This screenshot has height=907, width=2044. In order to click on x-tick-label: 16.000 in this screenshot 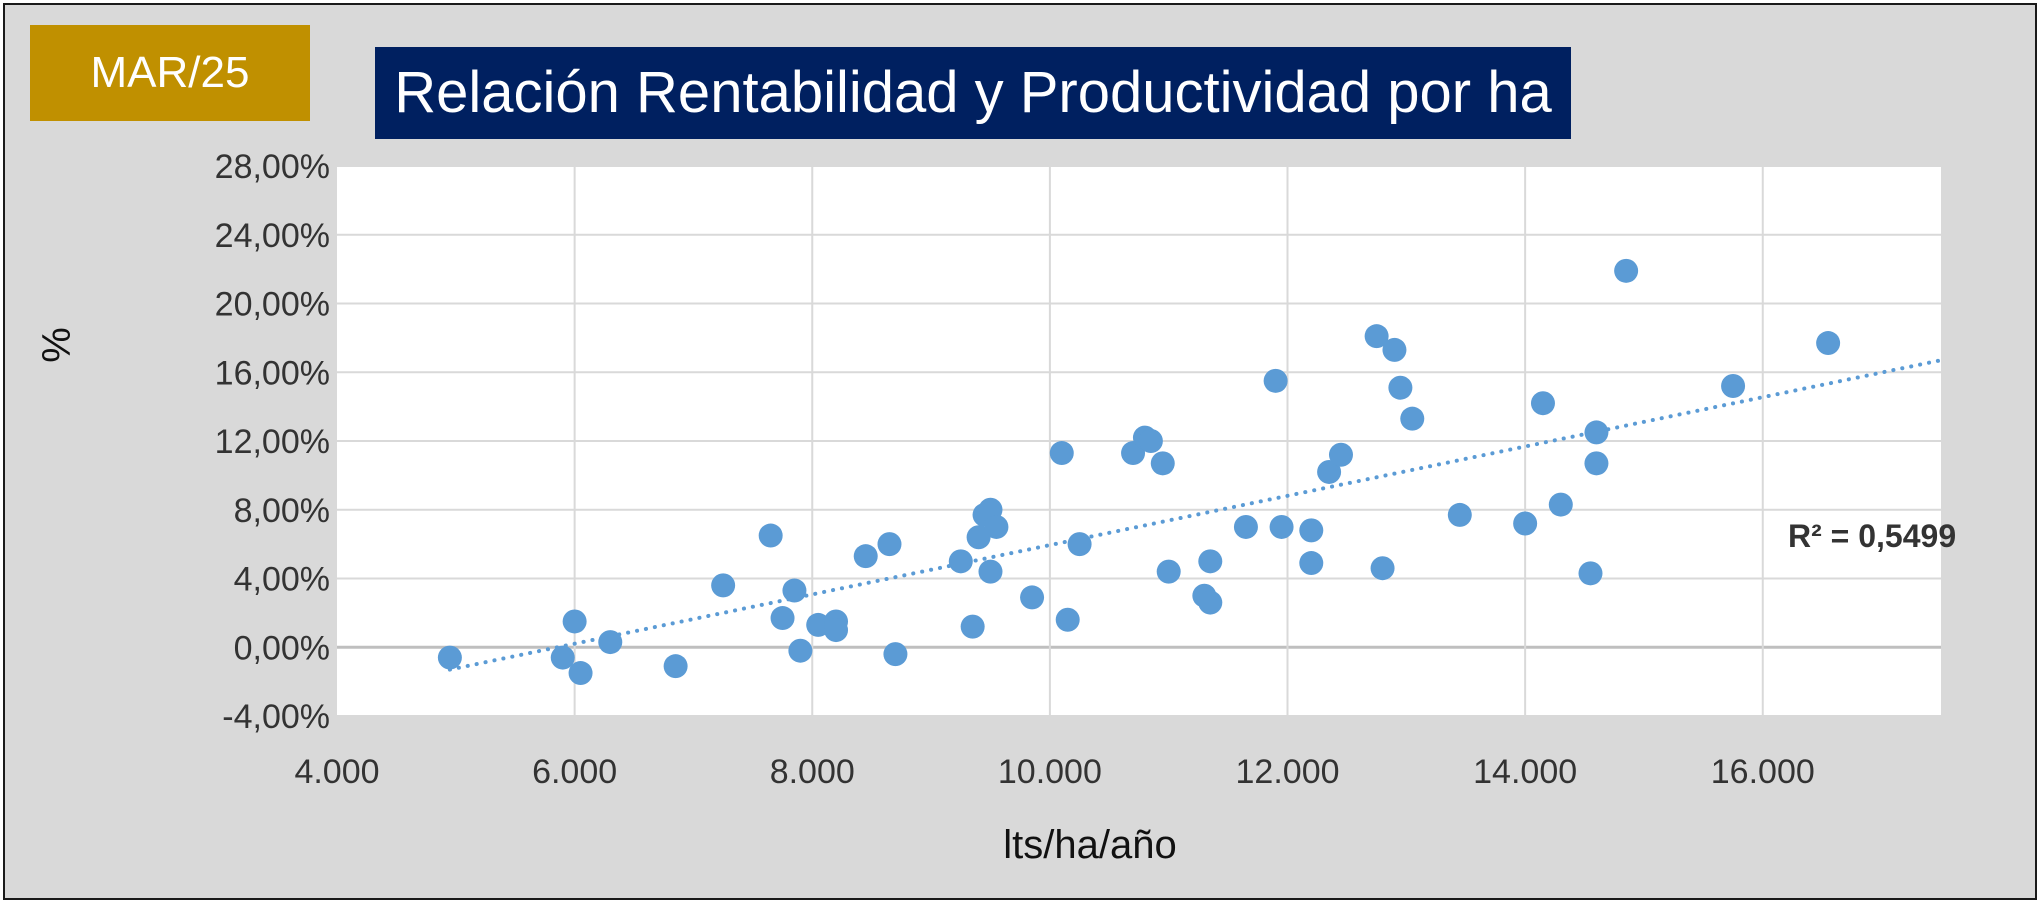, I will do `click(1763, 772)`.